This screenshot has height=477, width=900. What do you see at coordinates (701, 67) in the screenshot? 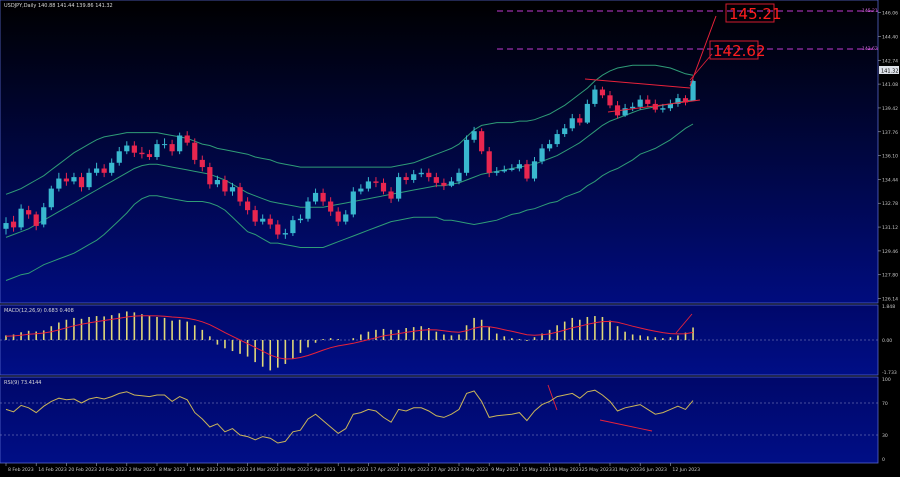
I see `target-connector` at bounding box center [701, 67].